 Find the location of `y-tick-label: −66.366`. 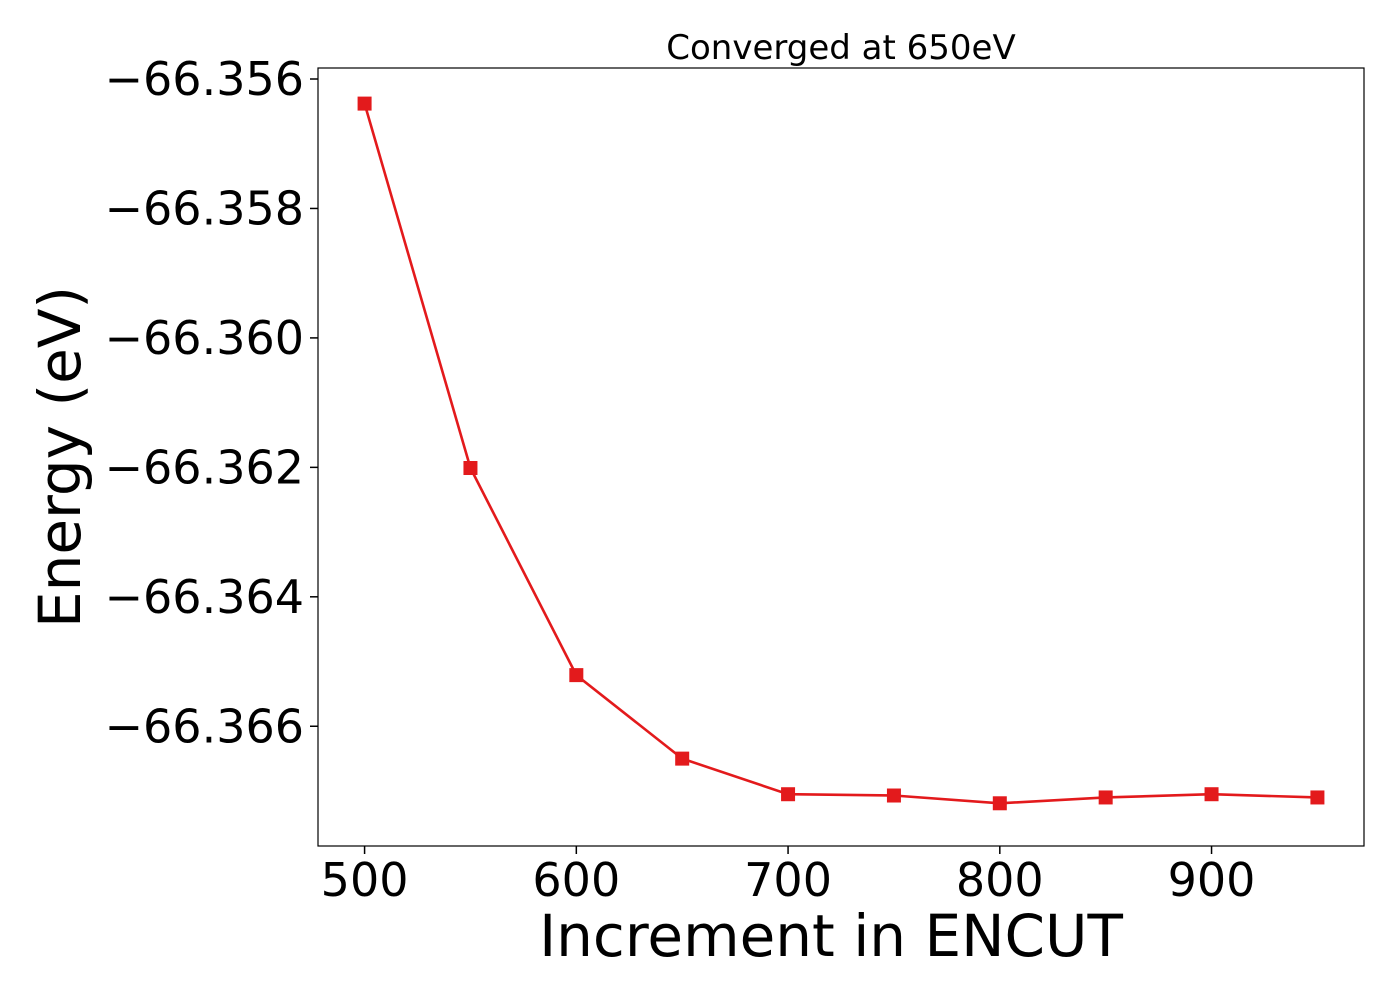

y-tick-label: −66.366 is located at coordinates (205, 726).